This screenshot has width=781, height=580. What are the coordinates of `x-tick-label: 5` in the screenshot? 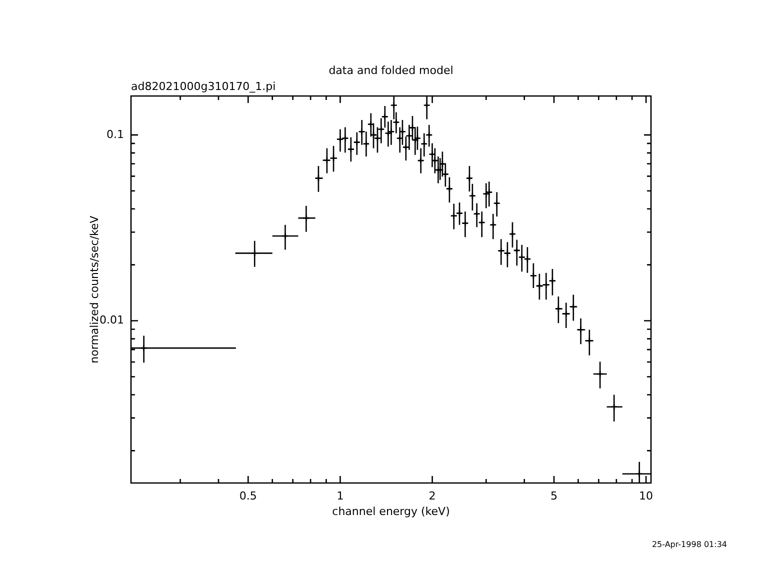 It's located at (554, 495).